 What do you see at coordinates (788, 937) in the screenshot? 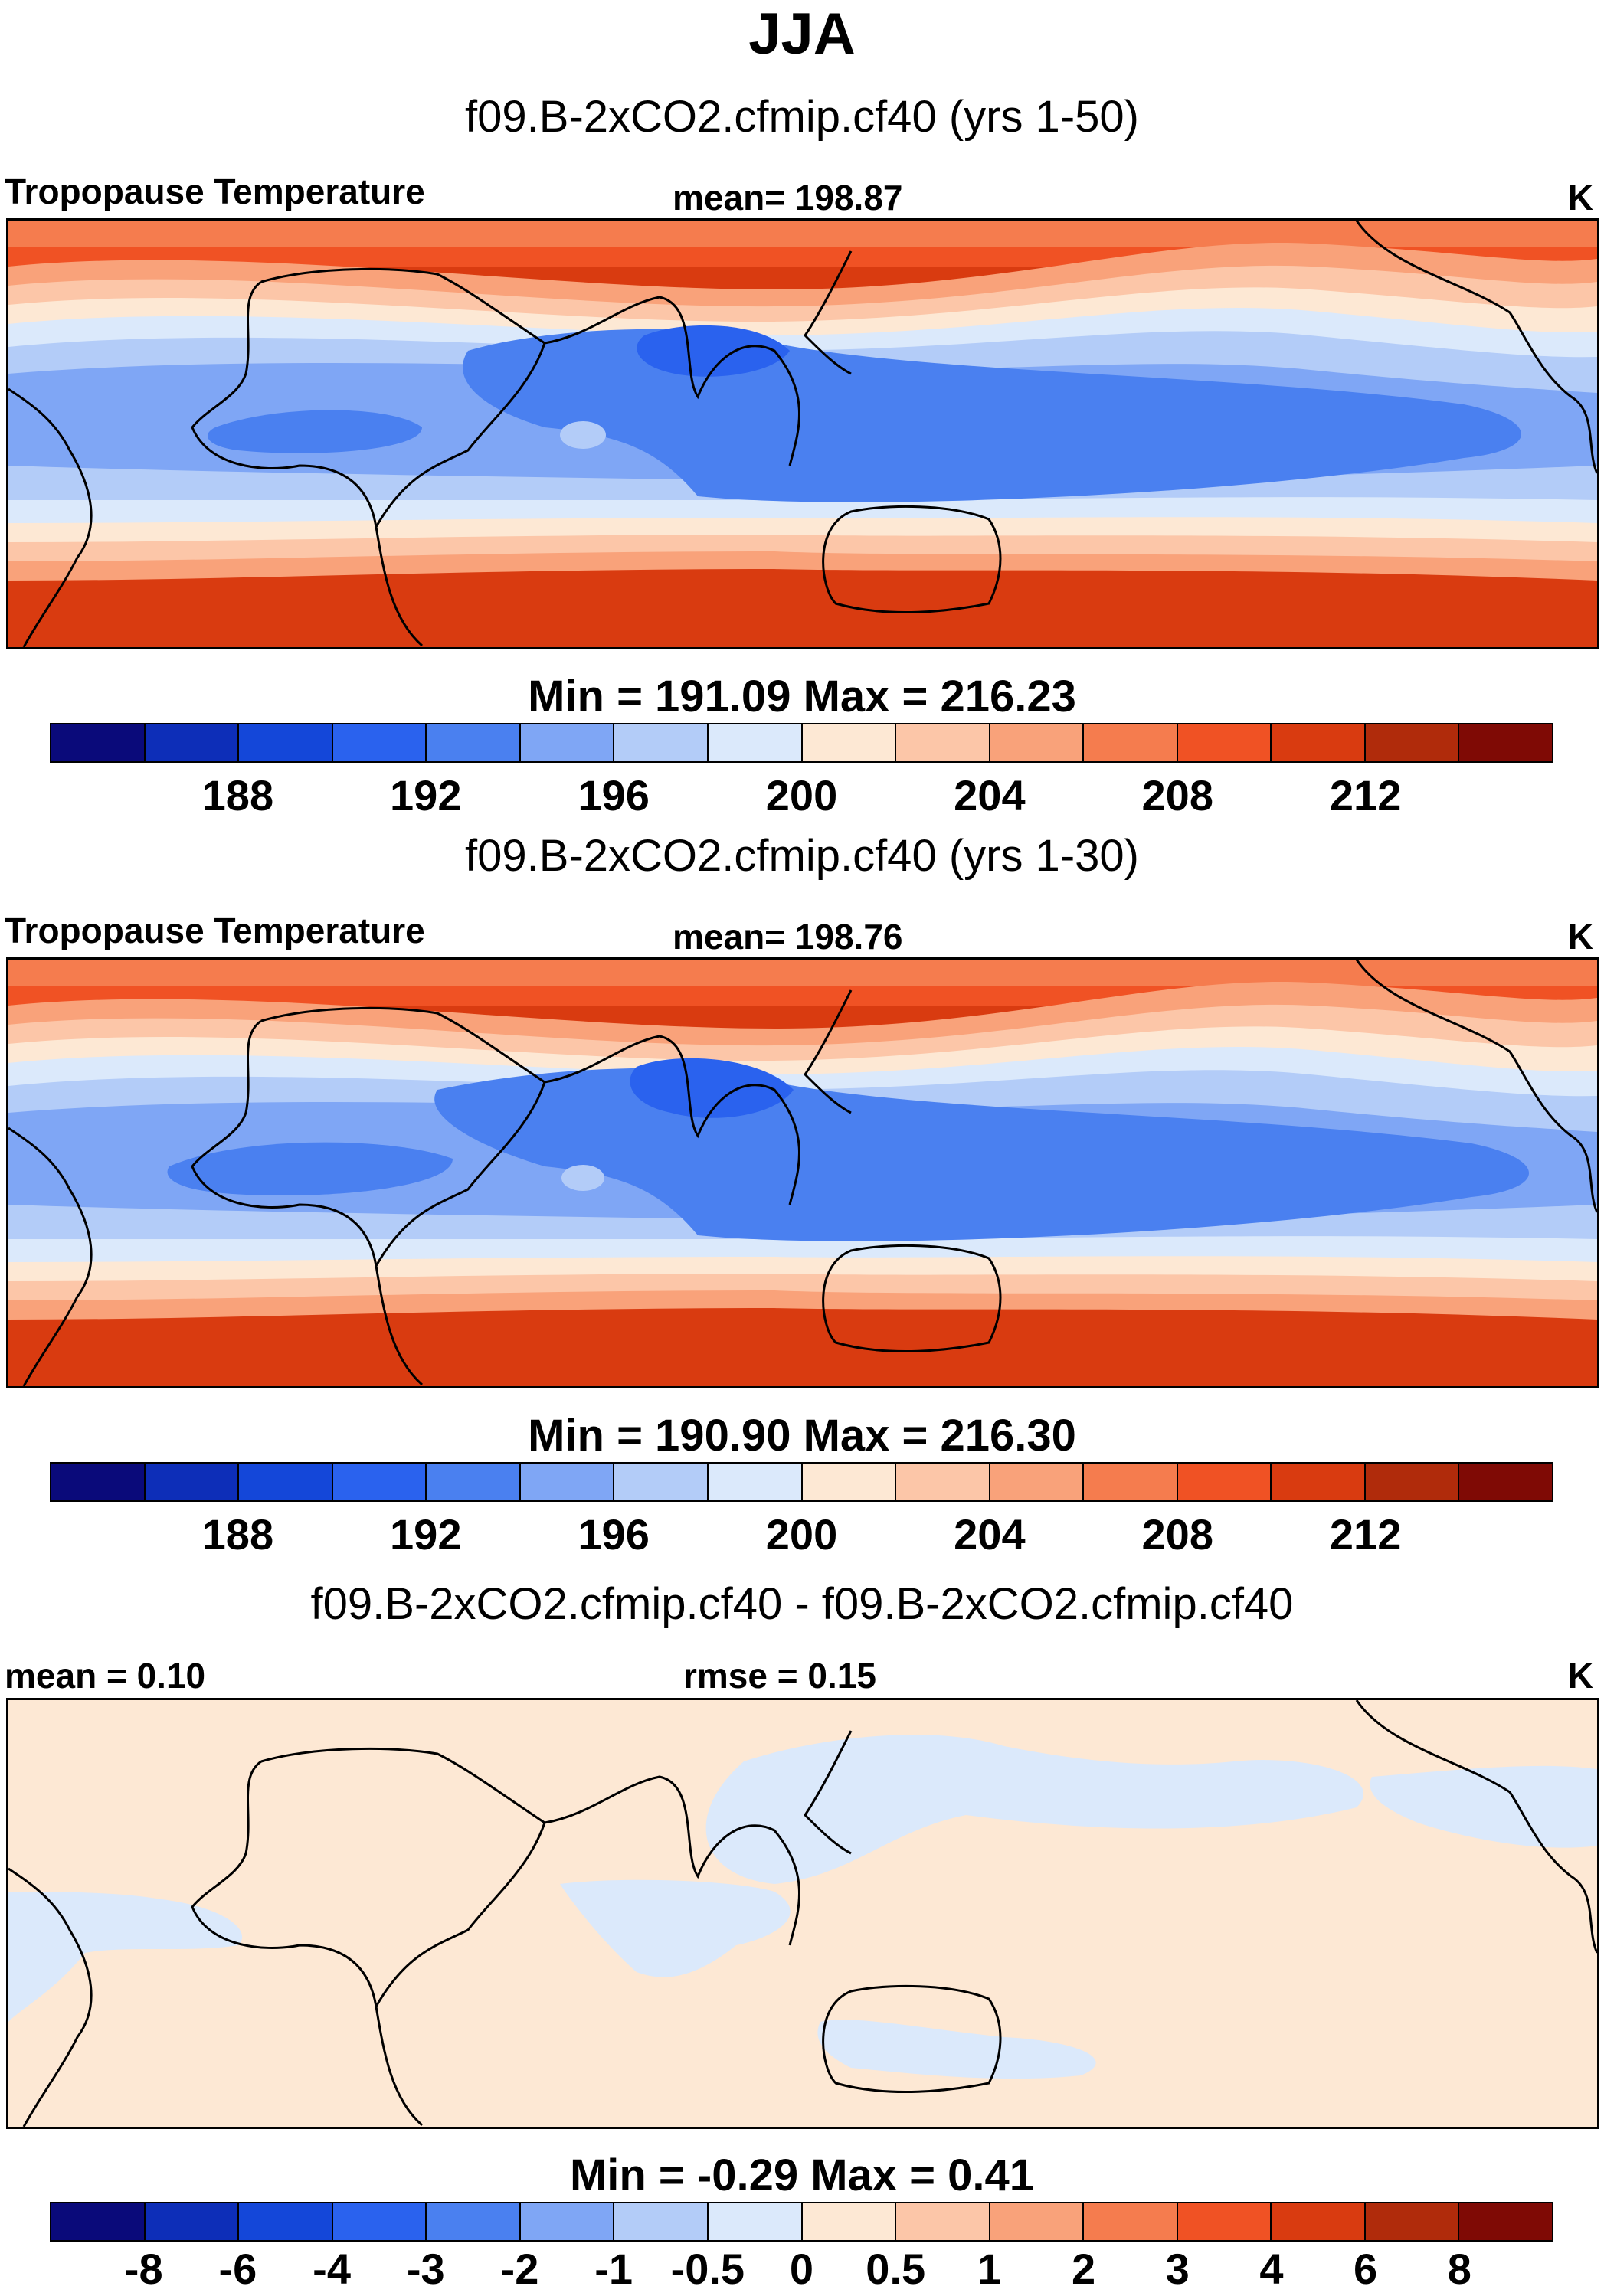
I see `panel2-mean-label: mean= 198.76` at bounding box center [788, 937].